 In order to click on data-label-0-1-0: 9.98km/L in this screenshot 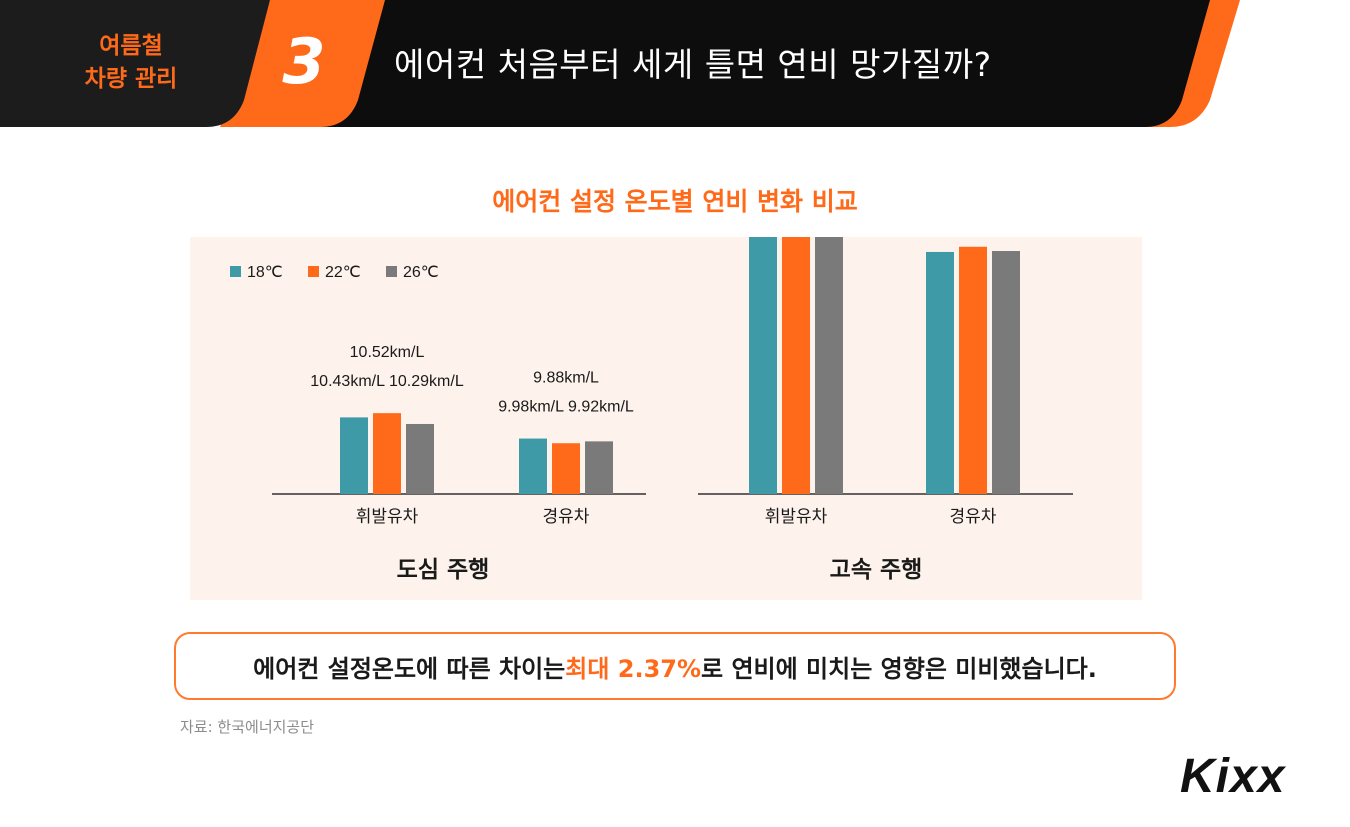, I will do `click(531, 407)`.